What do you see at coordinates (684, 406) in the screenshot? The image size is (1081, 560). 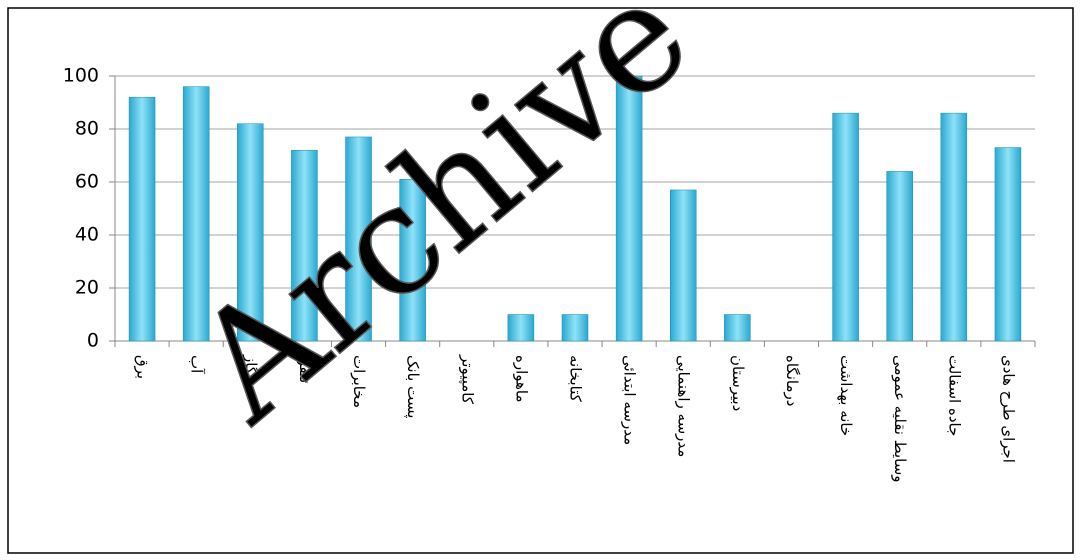 I see `x-tick-label: مدرسه راهنمایی` at bounding box center [684, 406].